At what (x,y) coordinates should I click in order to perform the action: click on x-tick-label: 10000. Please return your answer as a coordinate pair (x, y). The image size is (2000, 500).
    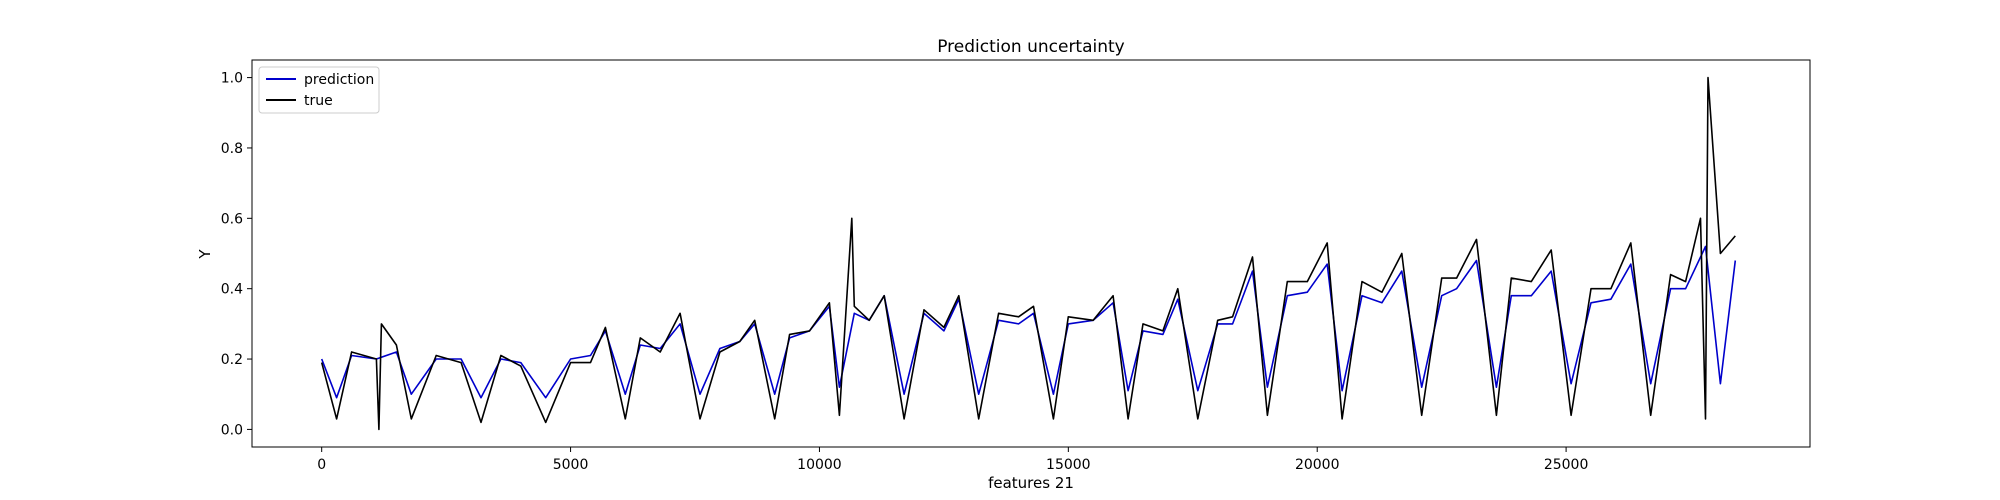
    Looking at the image, I should click on (819, 465).